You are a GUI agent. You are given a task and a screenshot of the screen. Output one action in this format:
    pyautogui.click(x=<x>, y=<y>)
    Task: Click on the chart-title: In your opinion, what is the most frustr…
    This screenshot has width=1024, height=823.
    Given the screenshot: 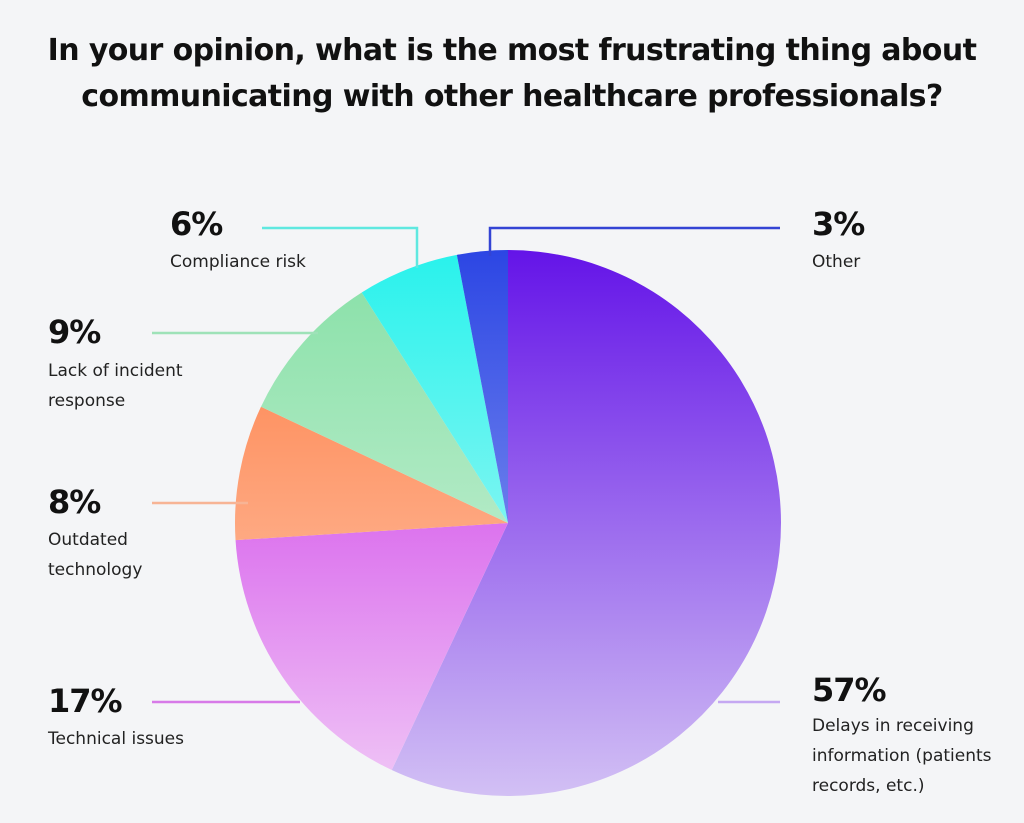 What is the action you would take?
    pyautogui.click(x=512, y=74)
    